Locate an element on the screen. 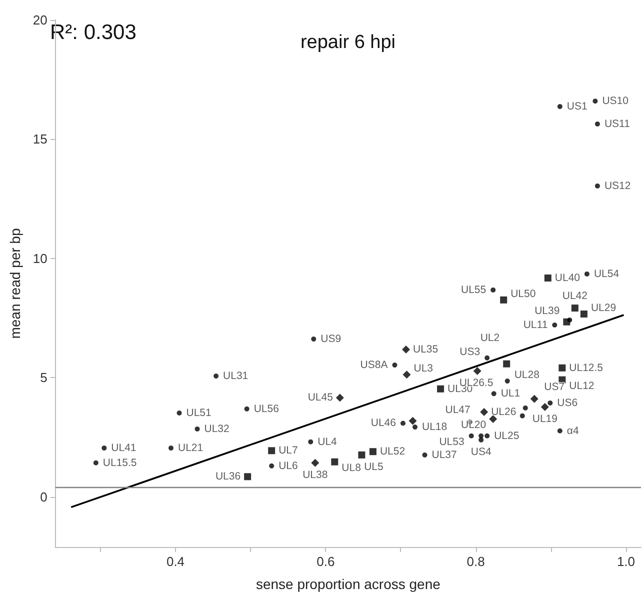 This screenshot has height=597, width=643. data-label: UL29 is located at coordinates (603, 308).